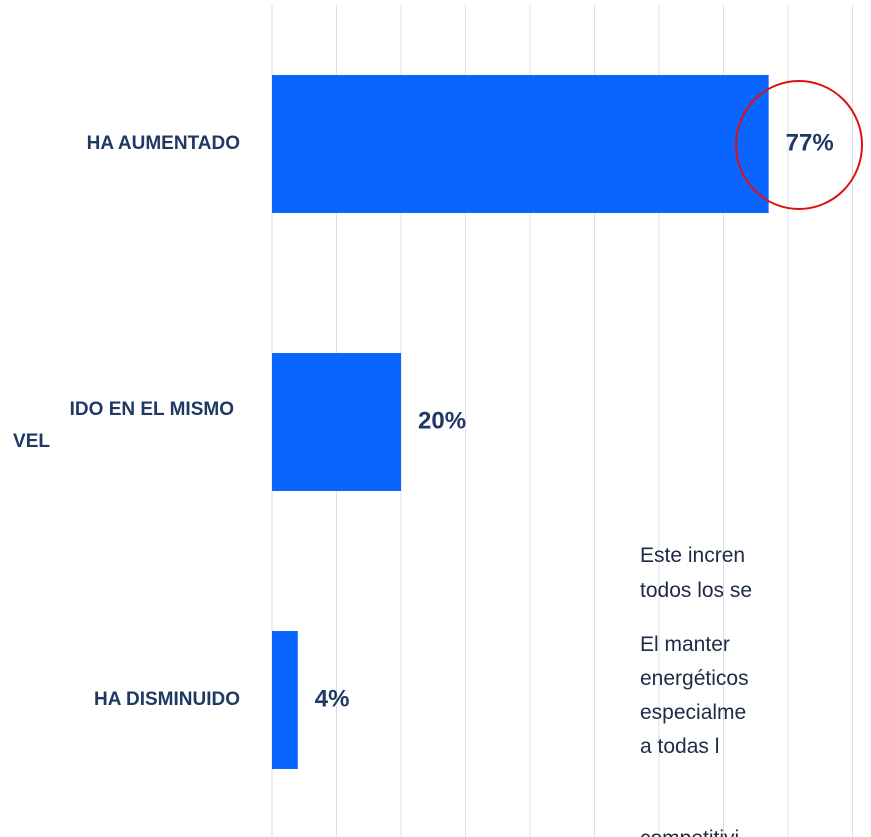 This screenshot has width=871, height=837. Describe the element at coordinates (332, 698) in the screenshot. I see `value-label: 4%` at that location.